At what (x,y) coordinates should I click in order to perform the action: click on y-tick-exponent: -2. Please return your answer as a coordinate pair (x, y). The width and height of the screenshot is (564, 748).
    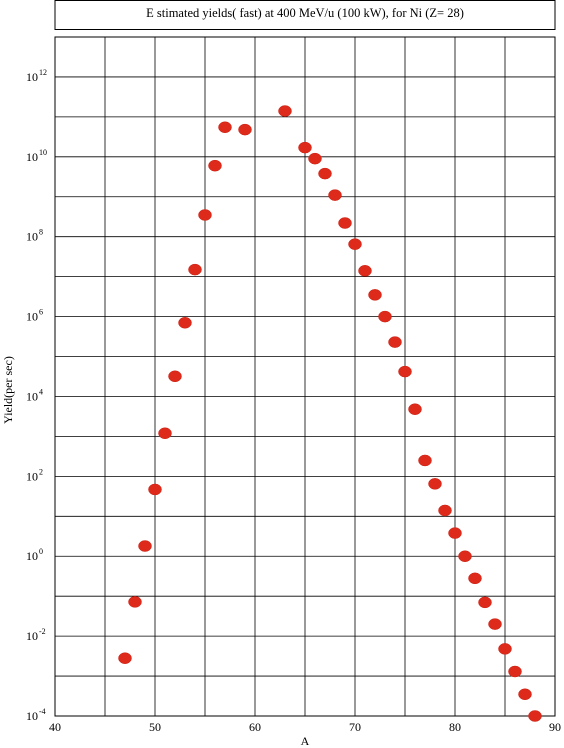
    Looking at the image, I should click on (42, 631).